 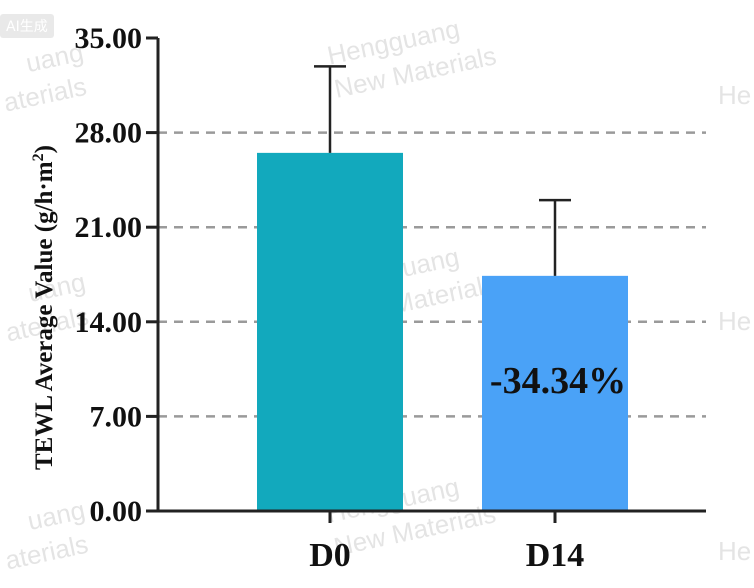 I want to click on y-axis-label-sup: 2, so click(x=38, y=157).